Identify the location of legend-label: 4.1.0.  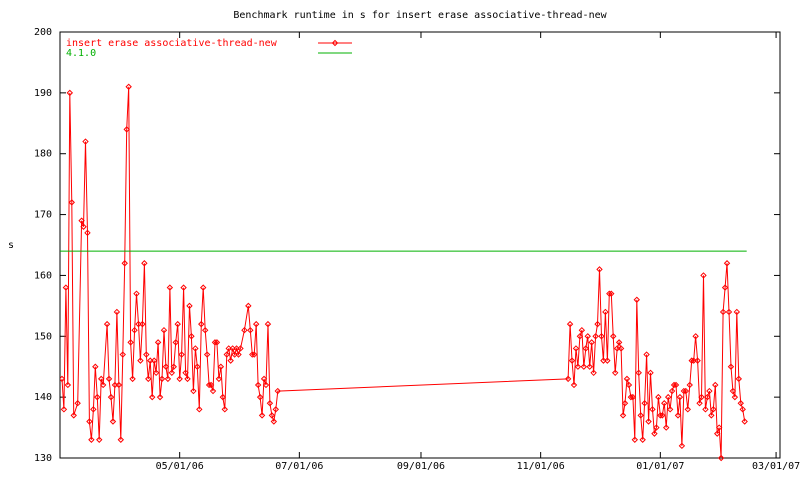
(81, 53).